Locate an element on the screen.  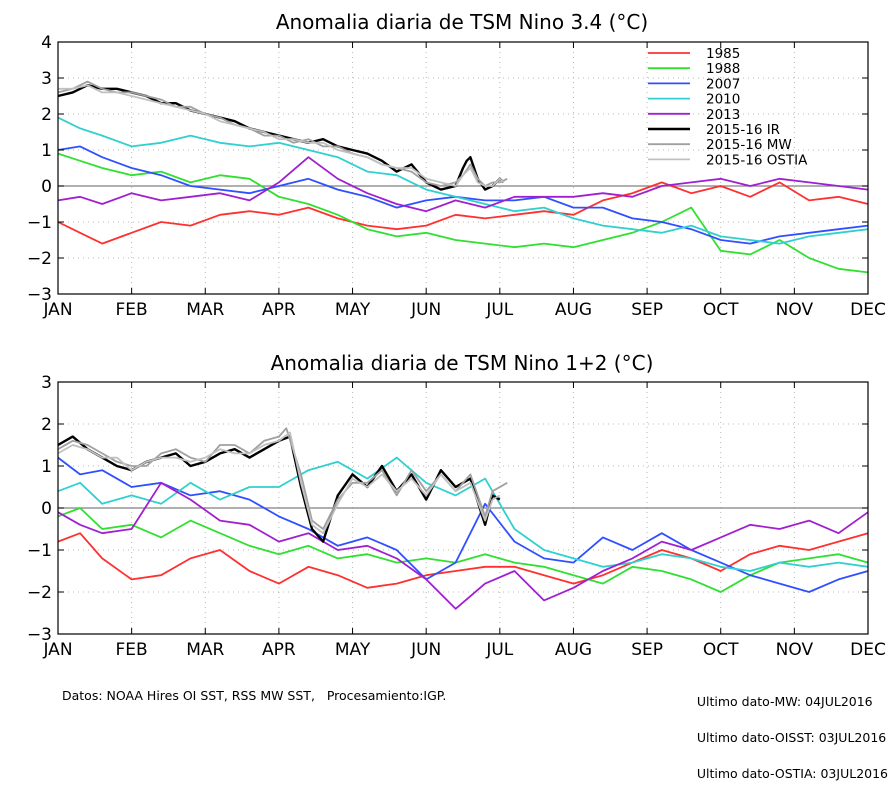
legend-label: 1985 is located at coordinates (723, 54).